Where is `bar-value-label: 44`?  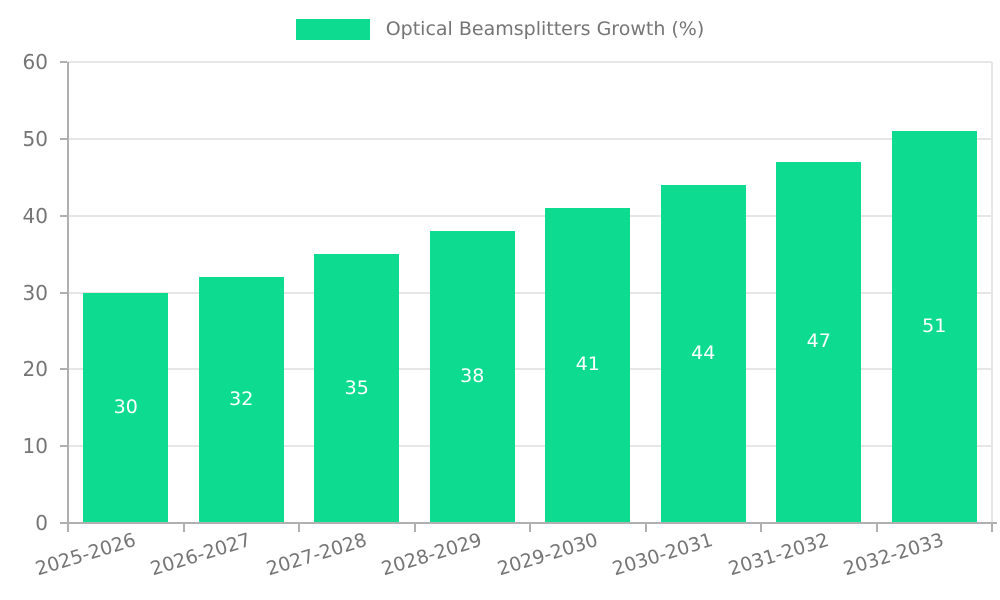 bar-value-label: 44 is located at coordinates (703, 352).